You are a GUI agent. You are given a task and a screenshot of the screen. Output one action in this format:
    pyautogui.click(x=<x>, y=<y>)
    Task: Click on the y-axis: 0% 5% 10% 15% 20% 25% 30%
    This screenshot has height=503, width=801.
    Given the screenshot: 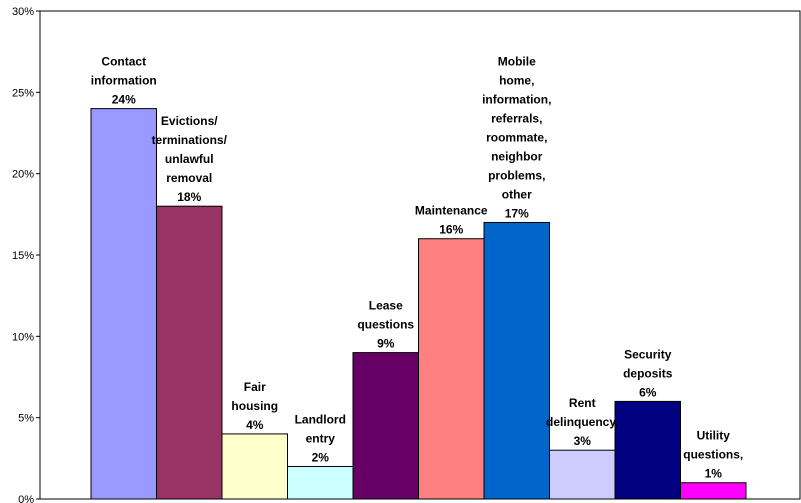 What is the action you would take?
    pyautogui.click(x=26, y=254)
    